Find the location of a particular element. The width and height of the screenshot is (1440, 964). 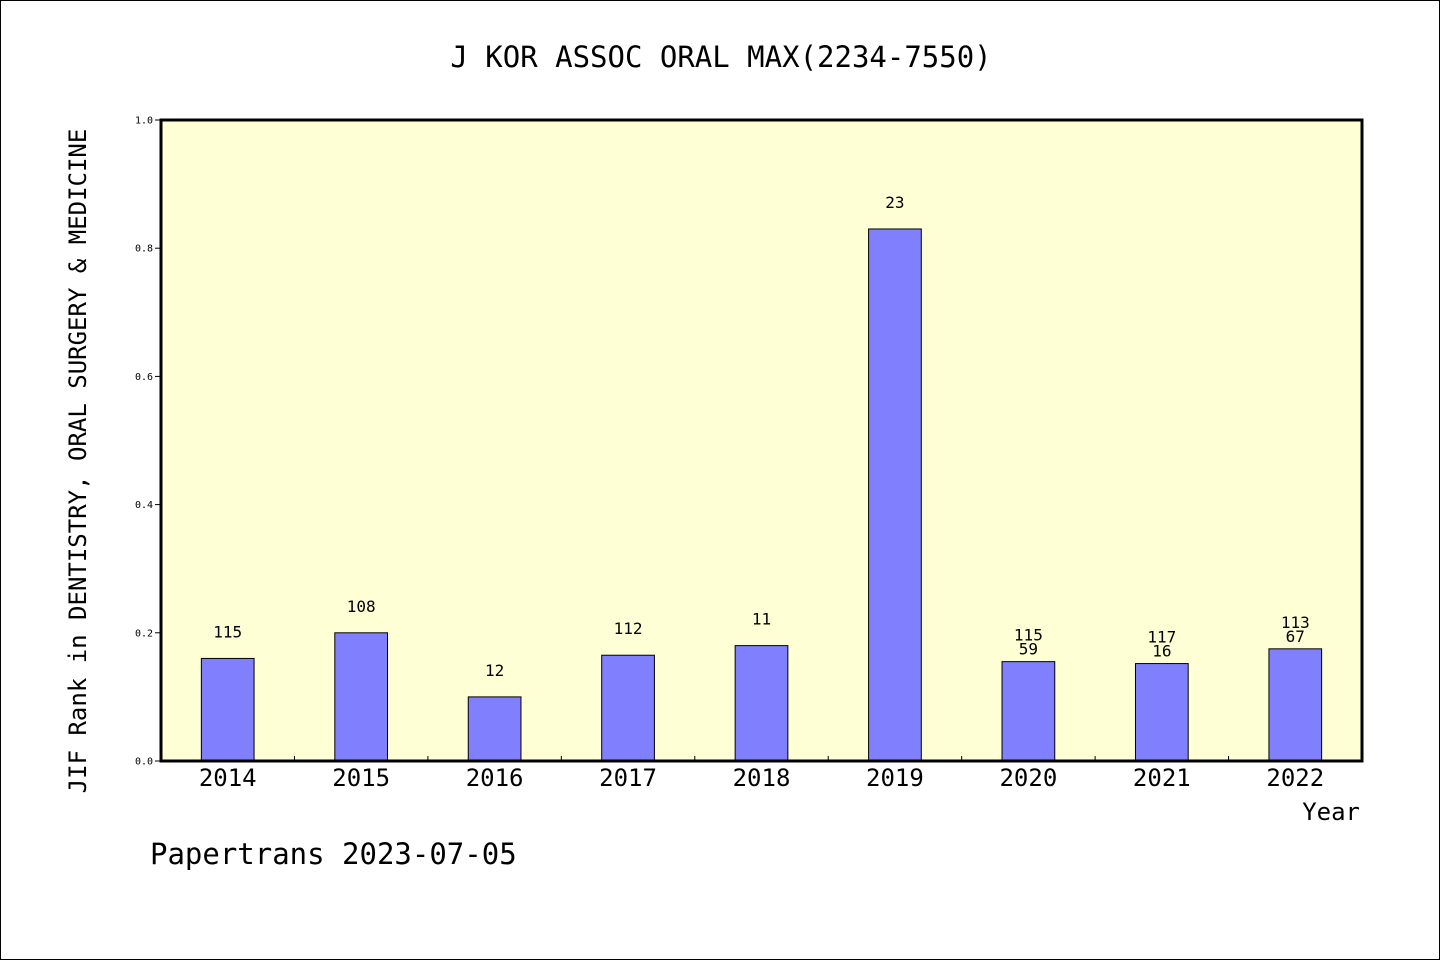

x-tick-label-2020: 2020 is located at coordinates (1028, 778).